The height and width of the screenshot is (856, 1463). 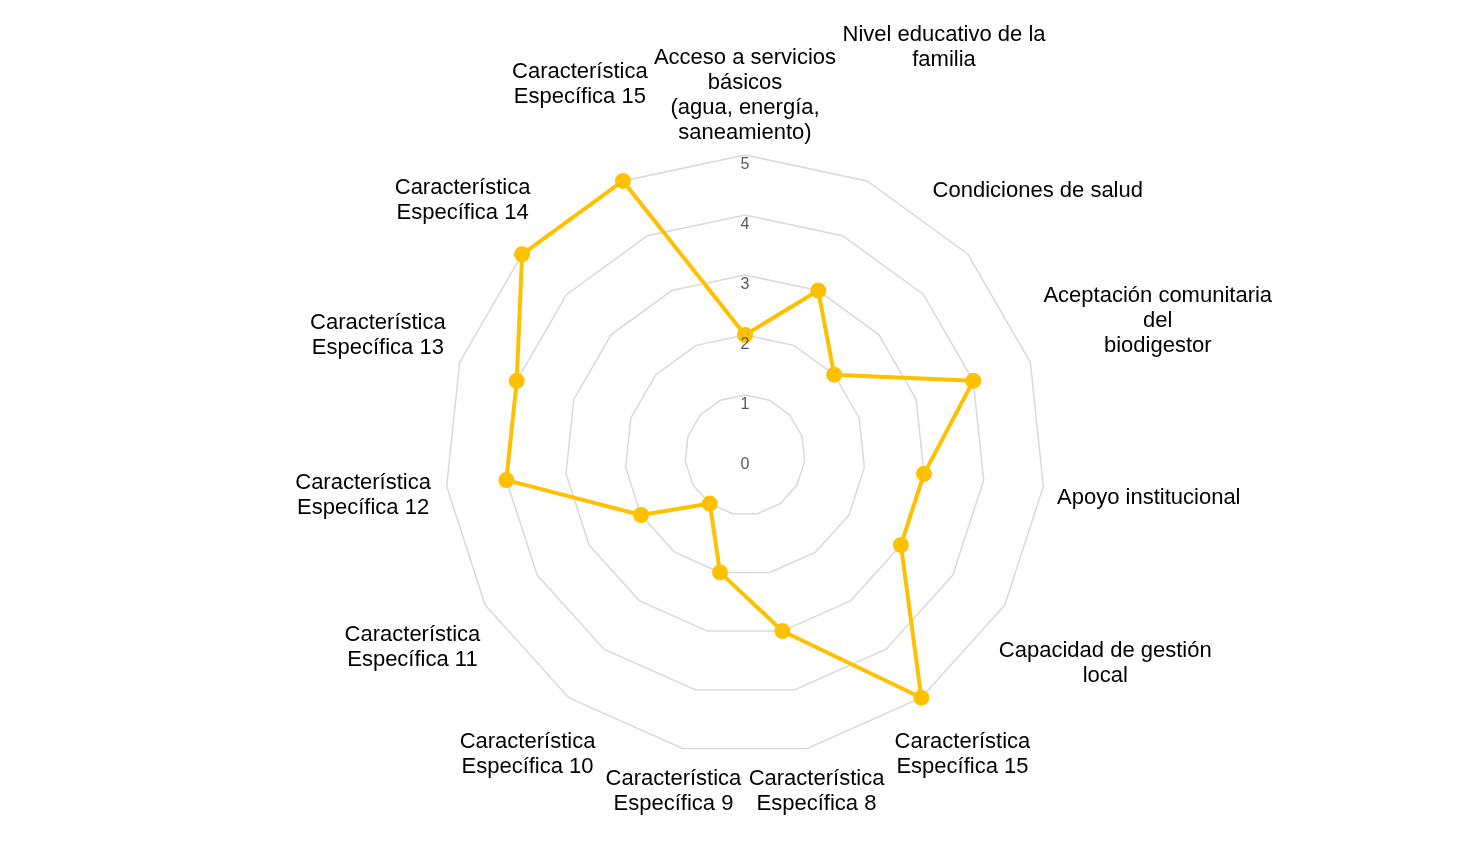 What do you see at coordinates (1105, 661) in the screenshot?
I see `spoke-label: Capacidad de gestión local` at bounding box center [1105, 661].